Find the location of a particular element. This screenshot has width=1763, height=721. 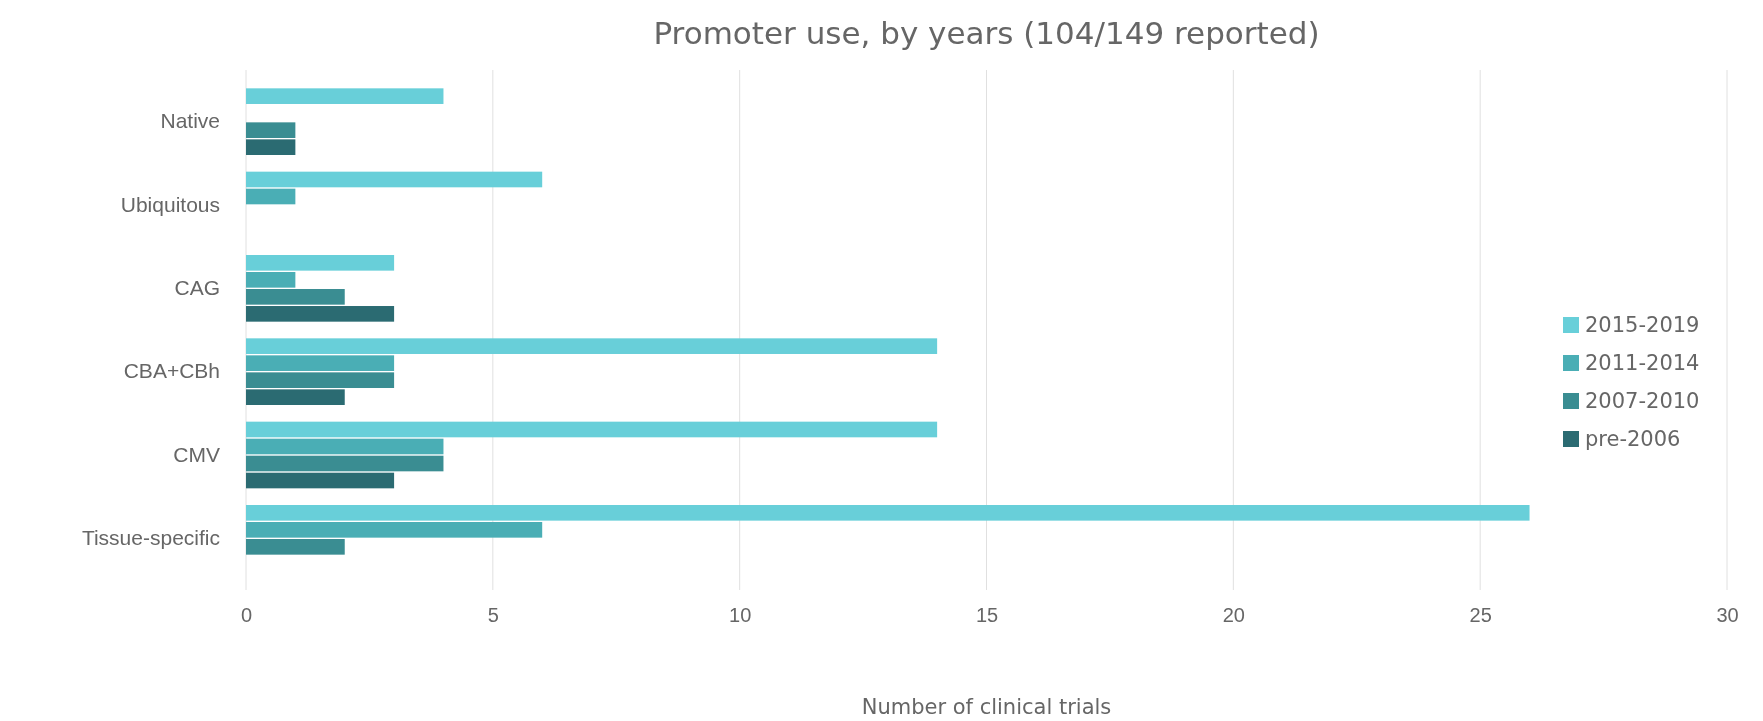

x-tick-label: 15 is located at coordinates (987, 615).